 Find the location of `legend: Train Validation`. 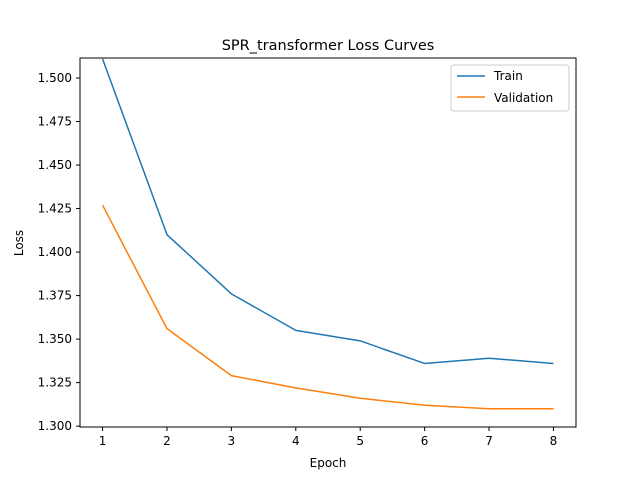

legend: Train Validation is located at coordinates (510, 88).